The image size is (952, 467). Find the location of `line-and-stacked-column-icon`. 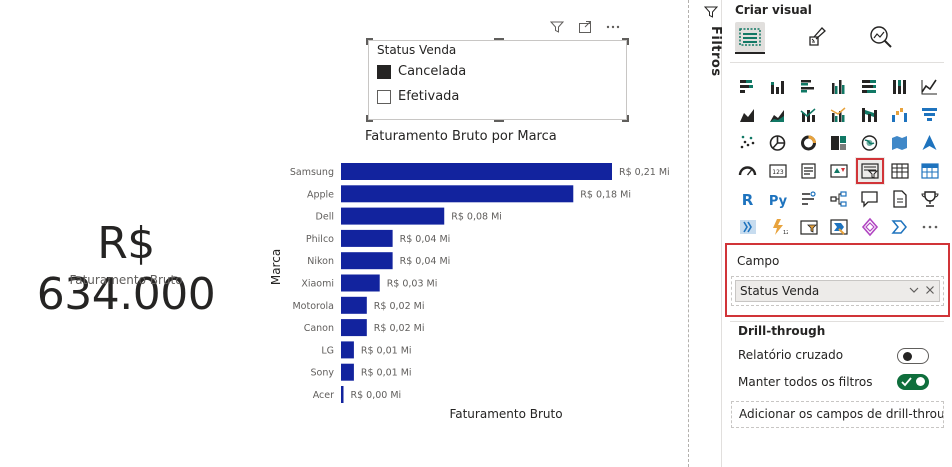

line-and-stacked-column-icon is located at coordinates (809, 115).